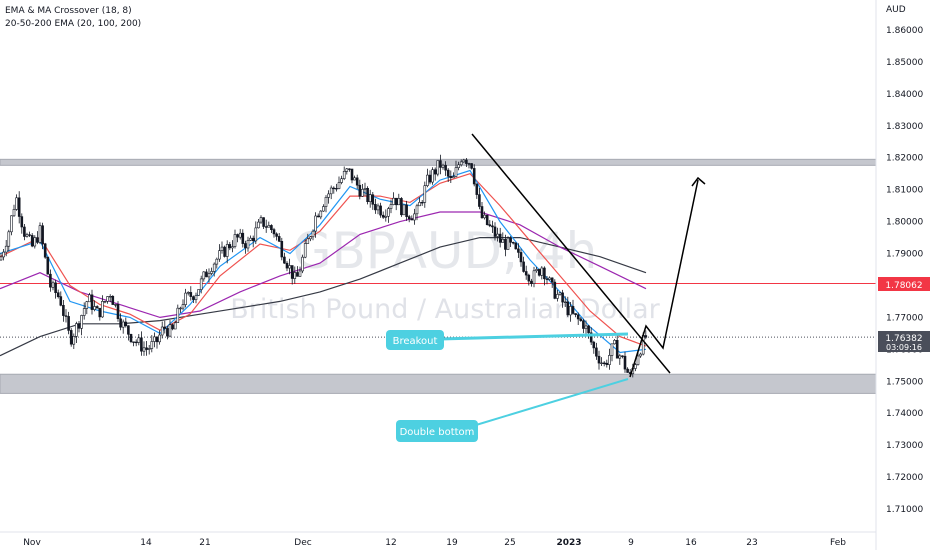 The image size is (932, 550). Describe the element at coordinates (390, 543) in the screenshot. I see `time-tick-label: 12` at that location.